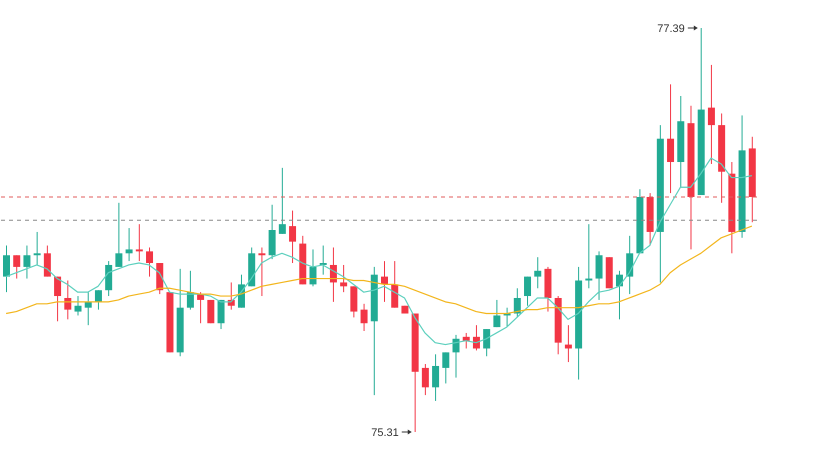  I want to click on annotation: 77.39, so click(671, 28).